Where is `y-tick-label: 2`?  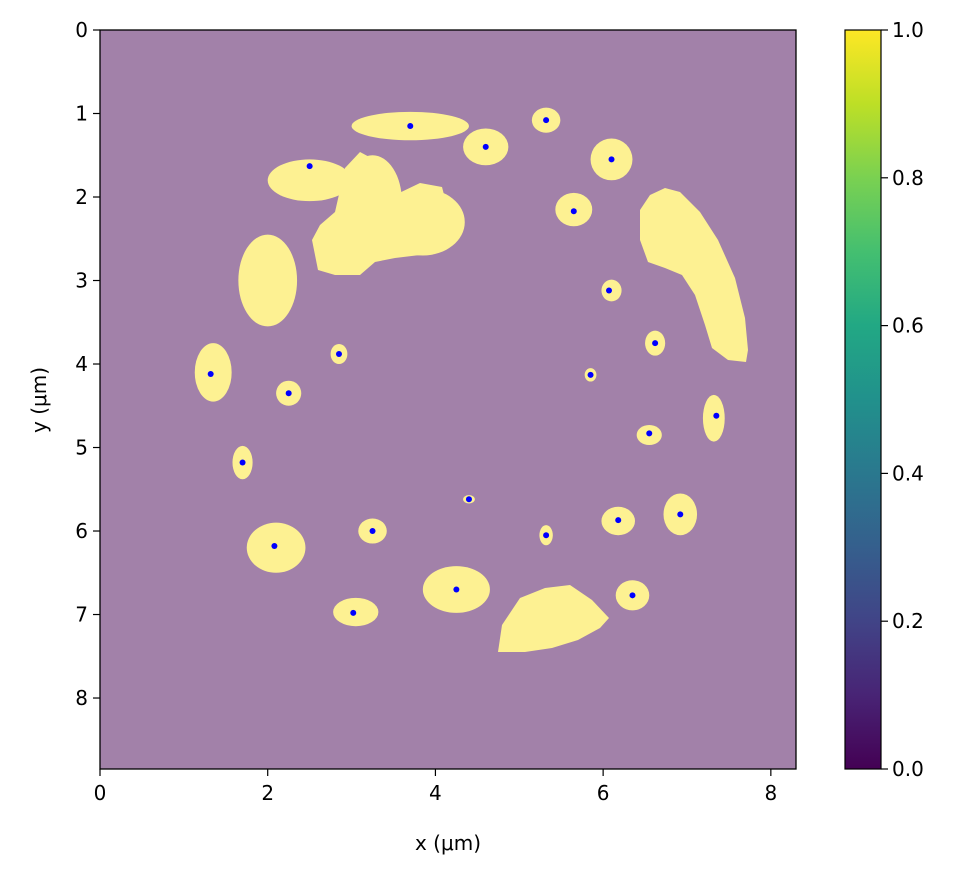
y-tick-label: 2 is located at coordinates (81, 197).